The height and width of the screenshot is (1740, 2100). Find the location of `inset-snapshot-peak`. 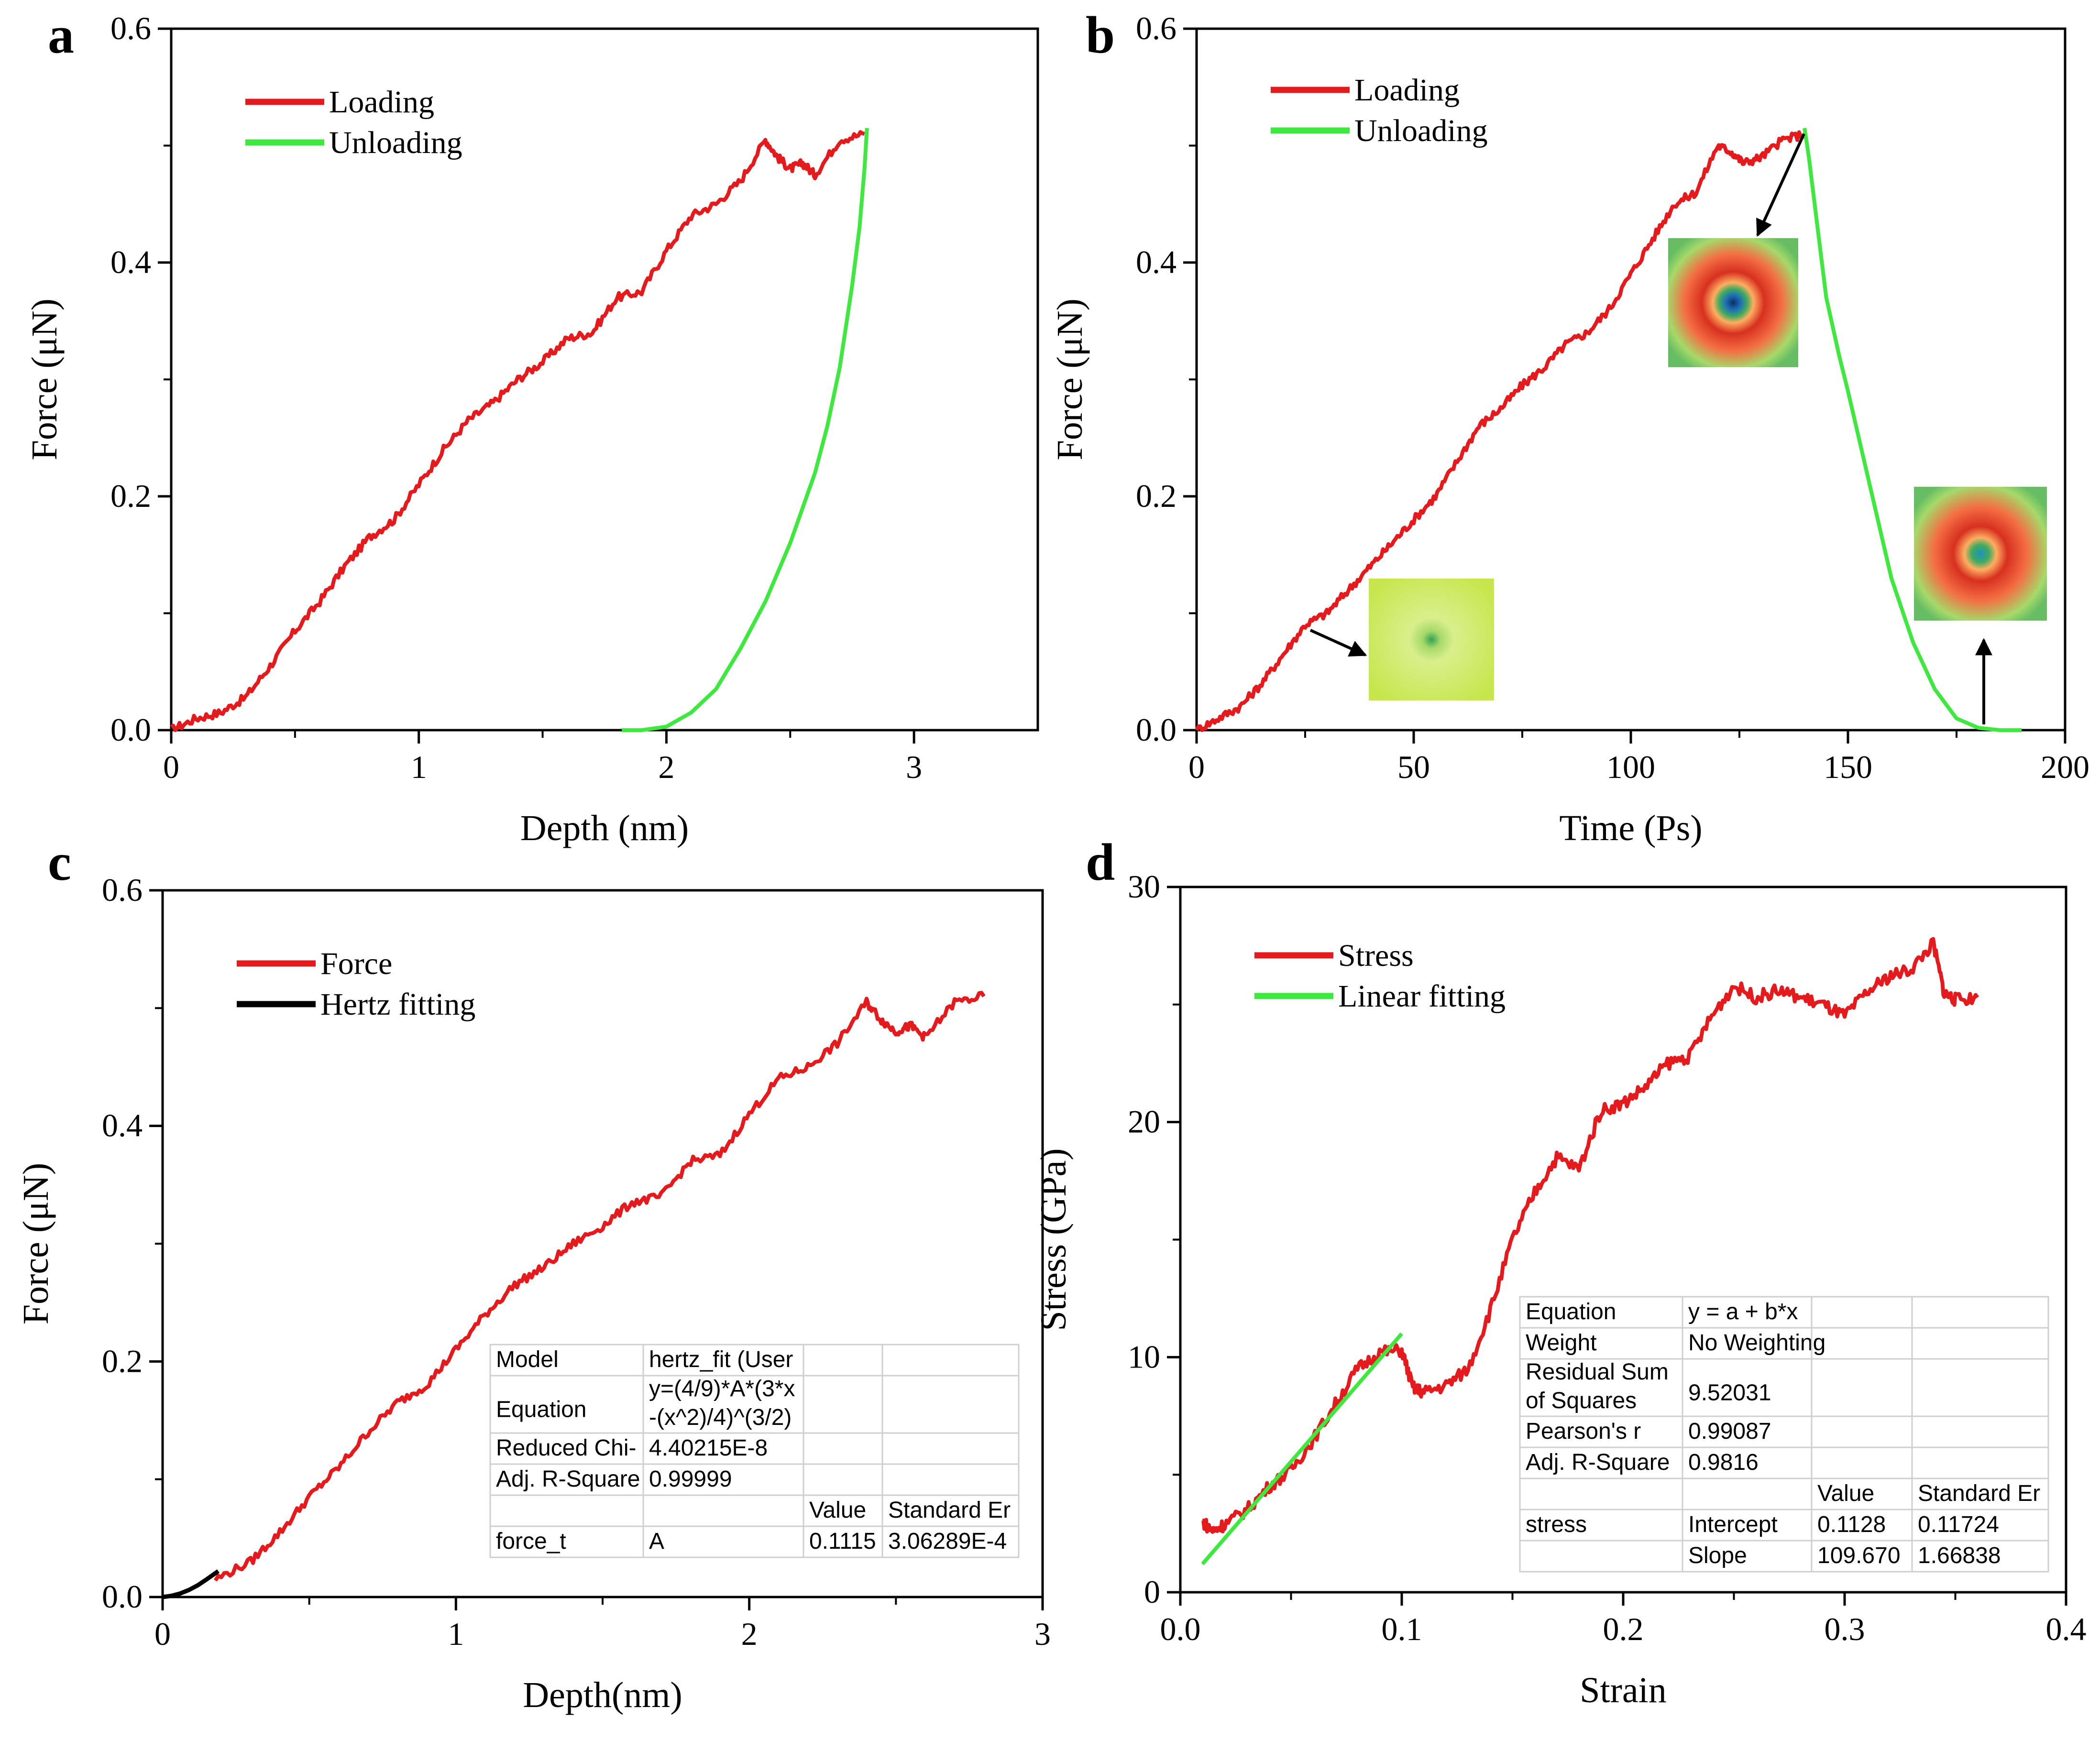

inset-snapshot-peak is located at coordinates (1733, 302).